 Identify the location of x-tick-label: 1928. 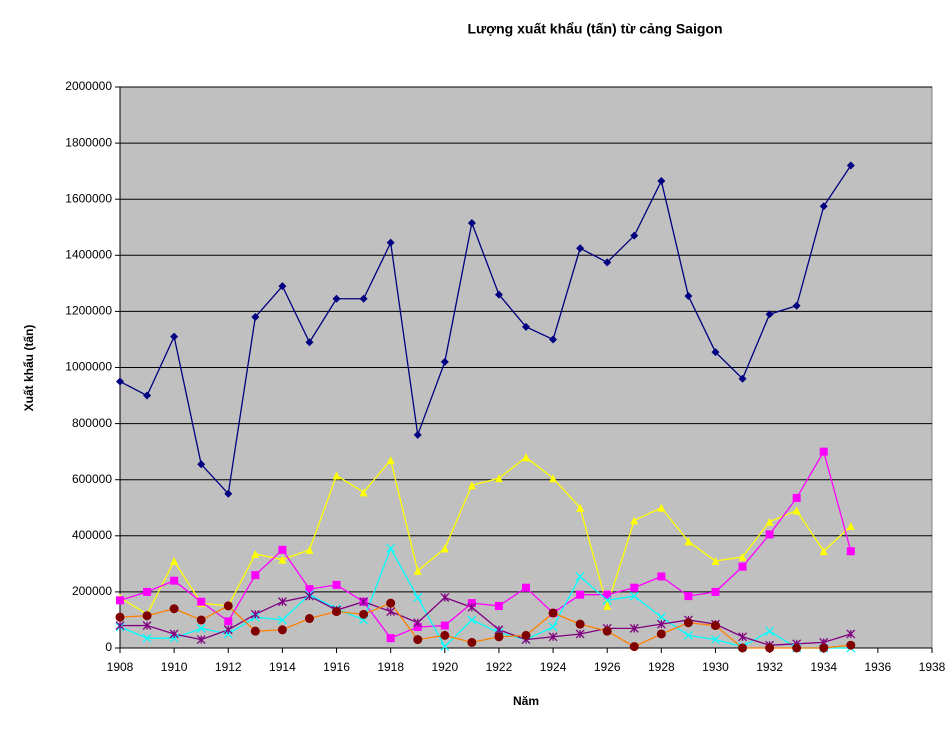
(661, 667).